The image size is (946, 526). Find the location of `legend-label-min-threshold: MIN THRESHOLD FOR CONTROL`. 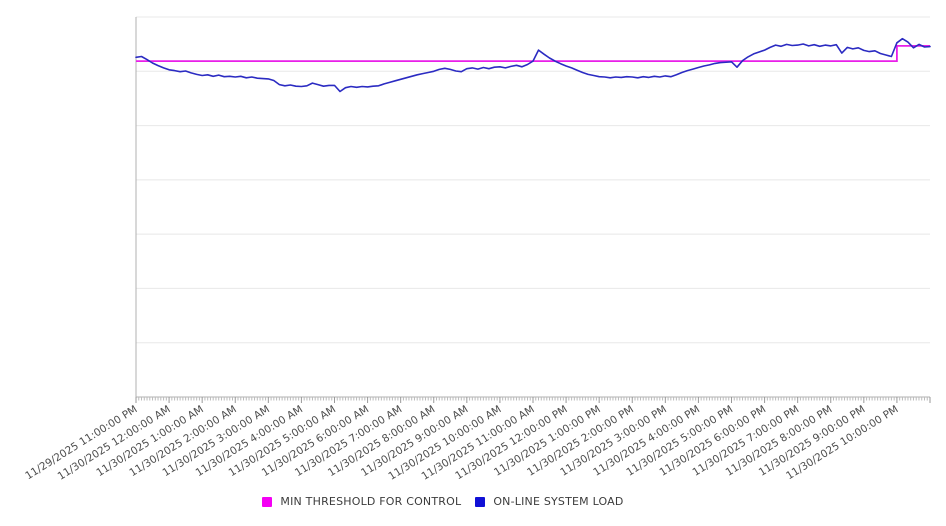

legend-label-min-threshold: MIN THRESHOLD FOR CONTROL is located at coordinates (371, 501).